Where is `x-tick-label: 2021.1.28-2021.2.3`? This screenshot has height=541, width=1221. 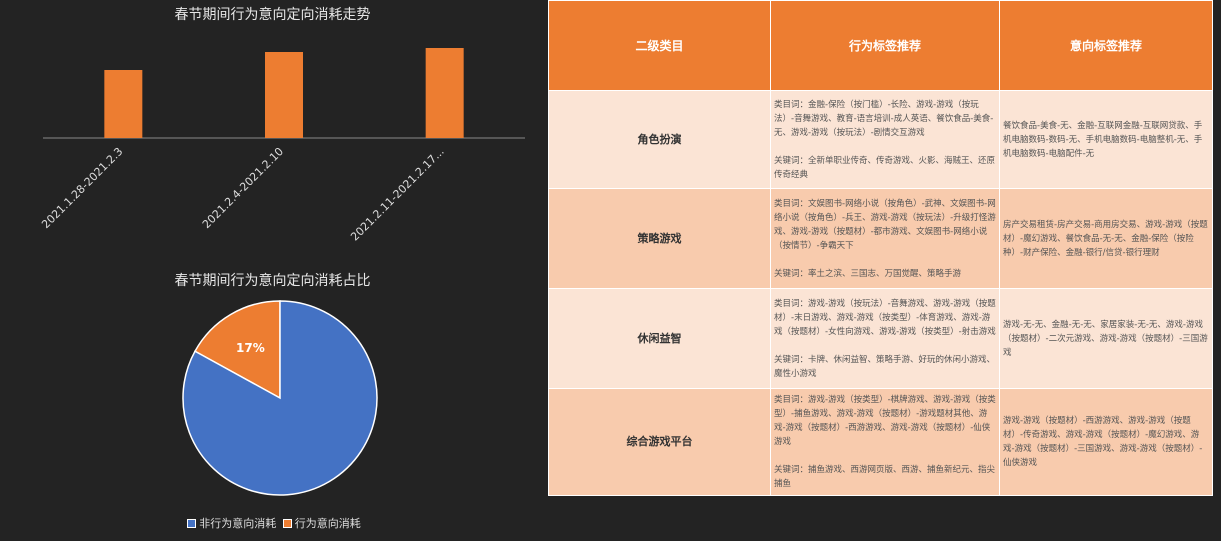
x-tick-label: 2021.1.28-2021.2.3 is located at coordinates (82, 188).